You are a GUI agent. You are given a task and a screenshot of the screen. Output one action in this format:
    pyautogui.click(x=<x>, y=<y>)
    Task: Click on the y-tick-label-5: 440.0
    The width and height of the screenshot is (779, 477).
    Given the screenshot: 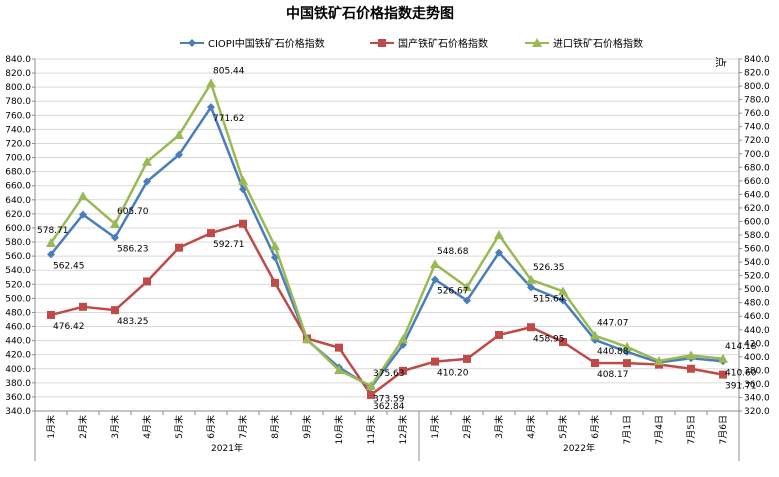 What is the action you would take?
    pyautogui.click(x=18, y=342)
    